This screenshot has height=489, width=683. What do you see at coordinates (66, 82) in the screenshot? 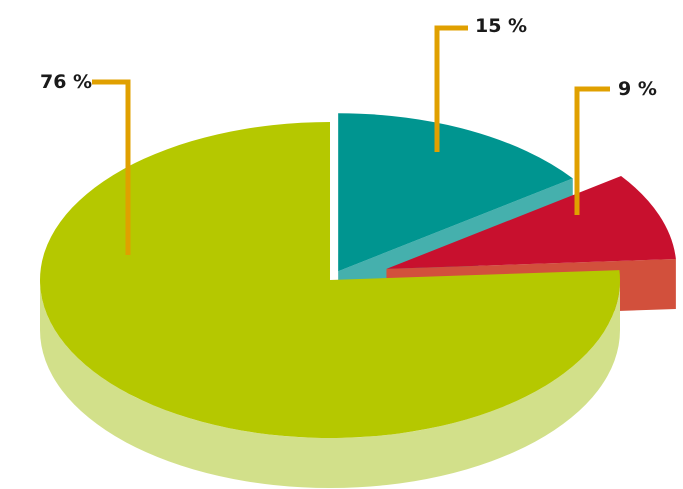
I see `slice-label-76: 76 %` at bounding box center [66, 82].